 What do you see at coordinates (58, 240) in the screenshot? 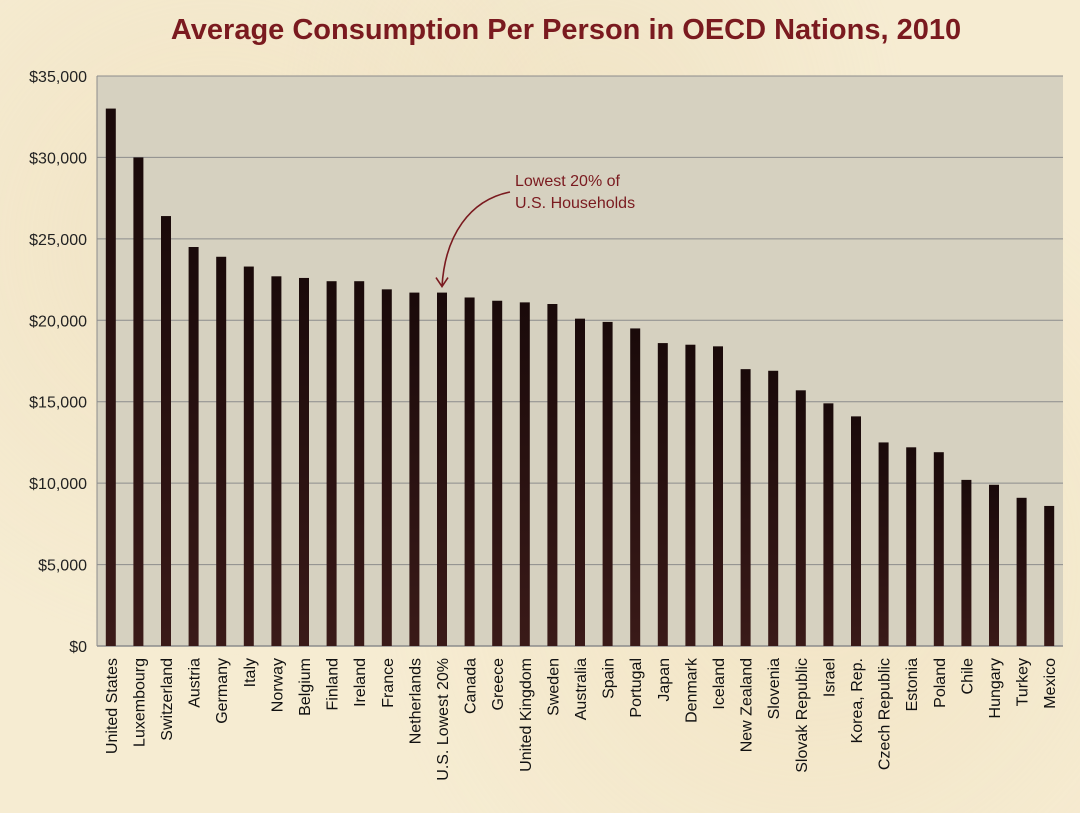
I see `y-tick-label: $25,000` at bounding box center [58, 240].